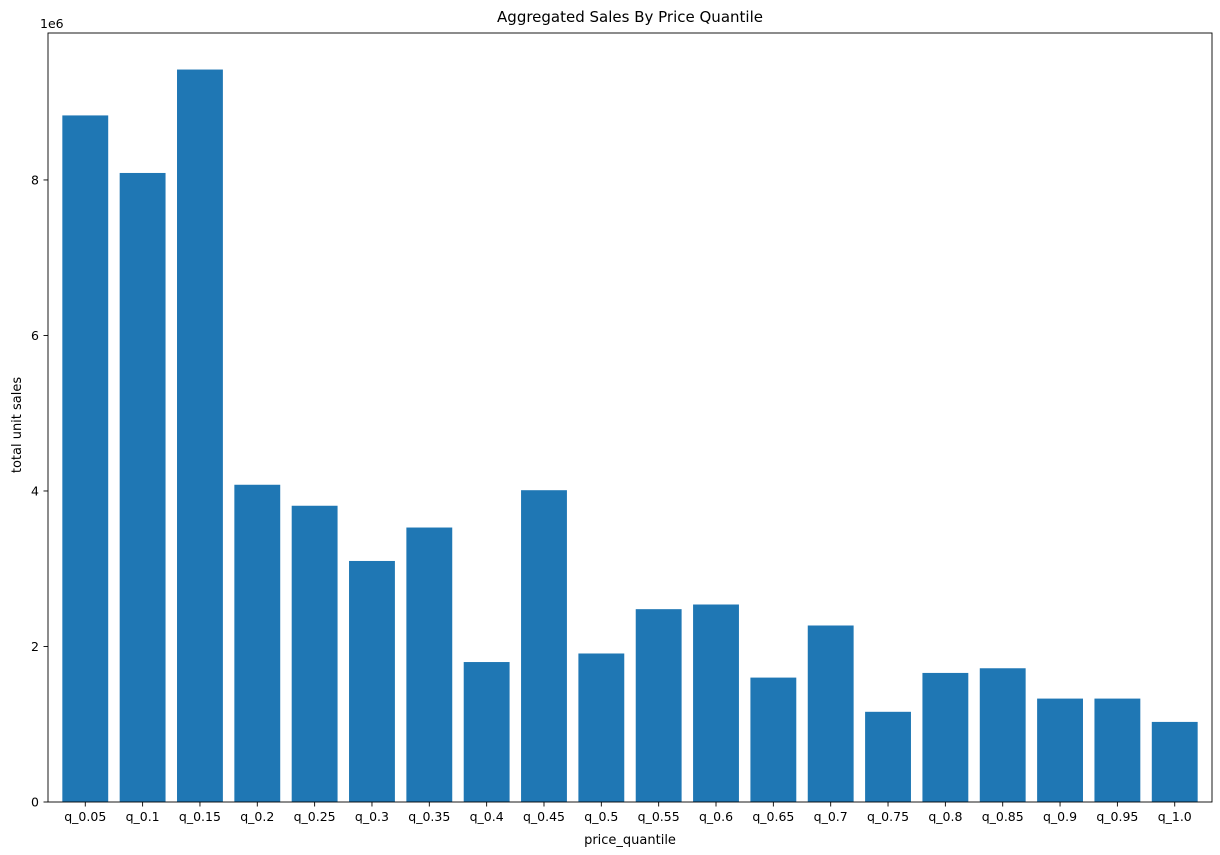 This screenshot has height=855, width=1220. I want to click on y-tick-label: 2, so click(35, 646).